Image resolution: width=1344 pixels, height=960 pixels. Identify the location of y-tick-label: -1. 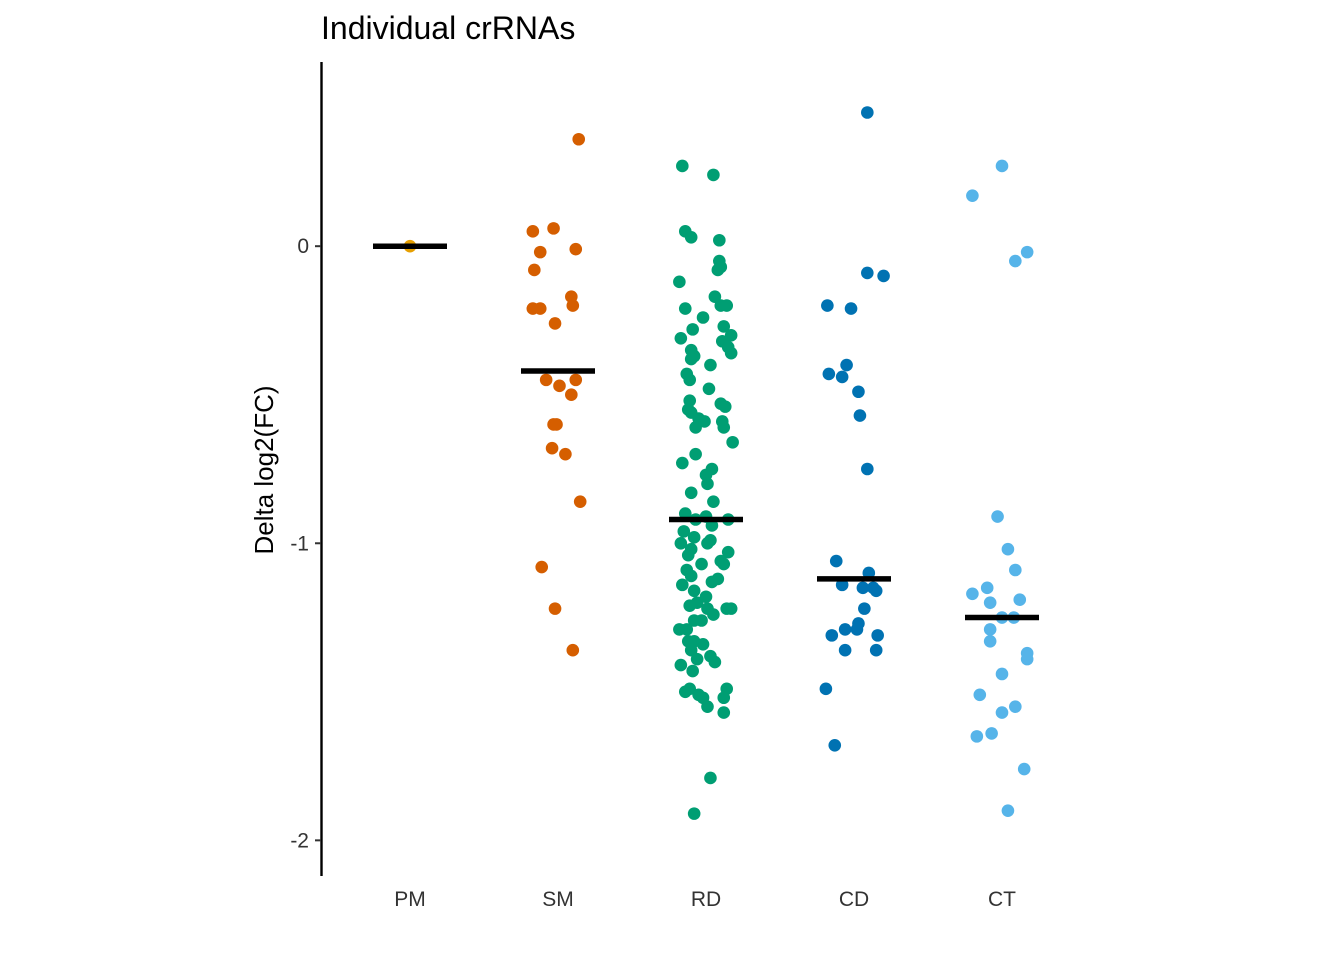
(299, 543).